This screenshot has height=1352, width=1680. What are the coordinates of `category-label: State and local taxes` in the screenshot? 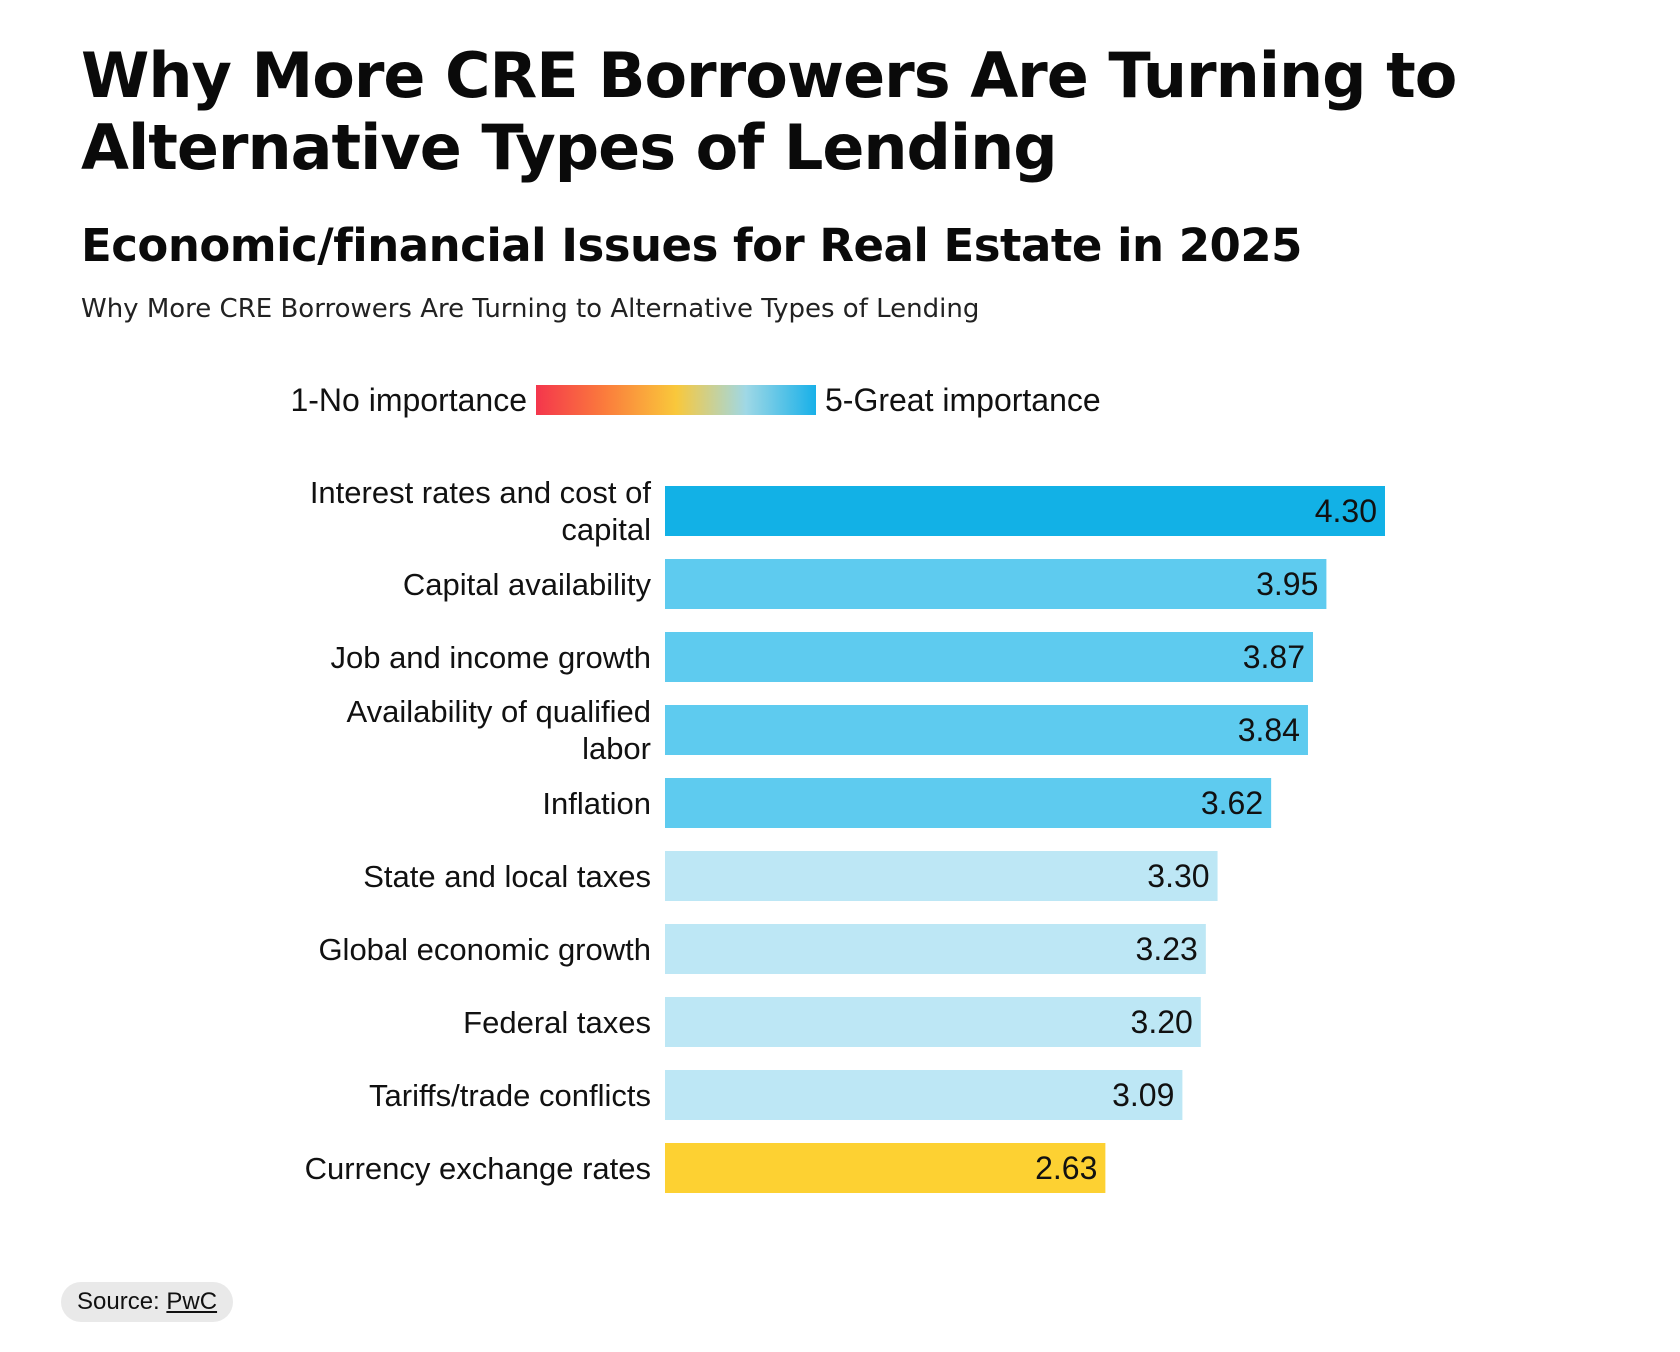 It's located at (507, 876).